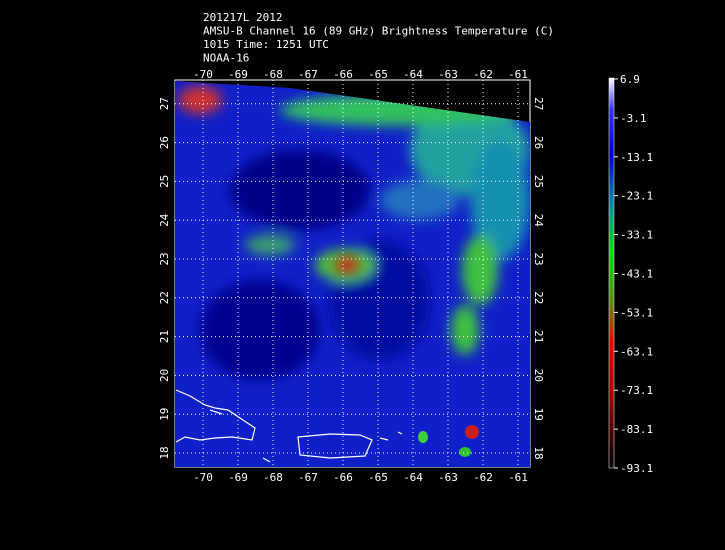 The height and width of the screenshot is (550, 725). I want to click on colorbar-label: -63.1, so click(636, 351).